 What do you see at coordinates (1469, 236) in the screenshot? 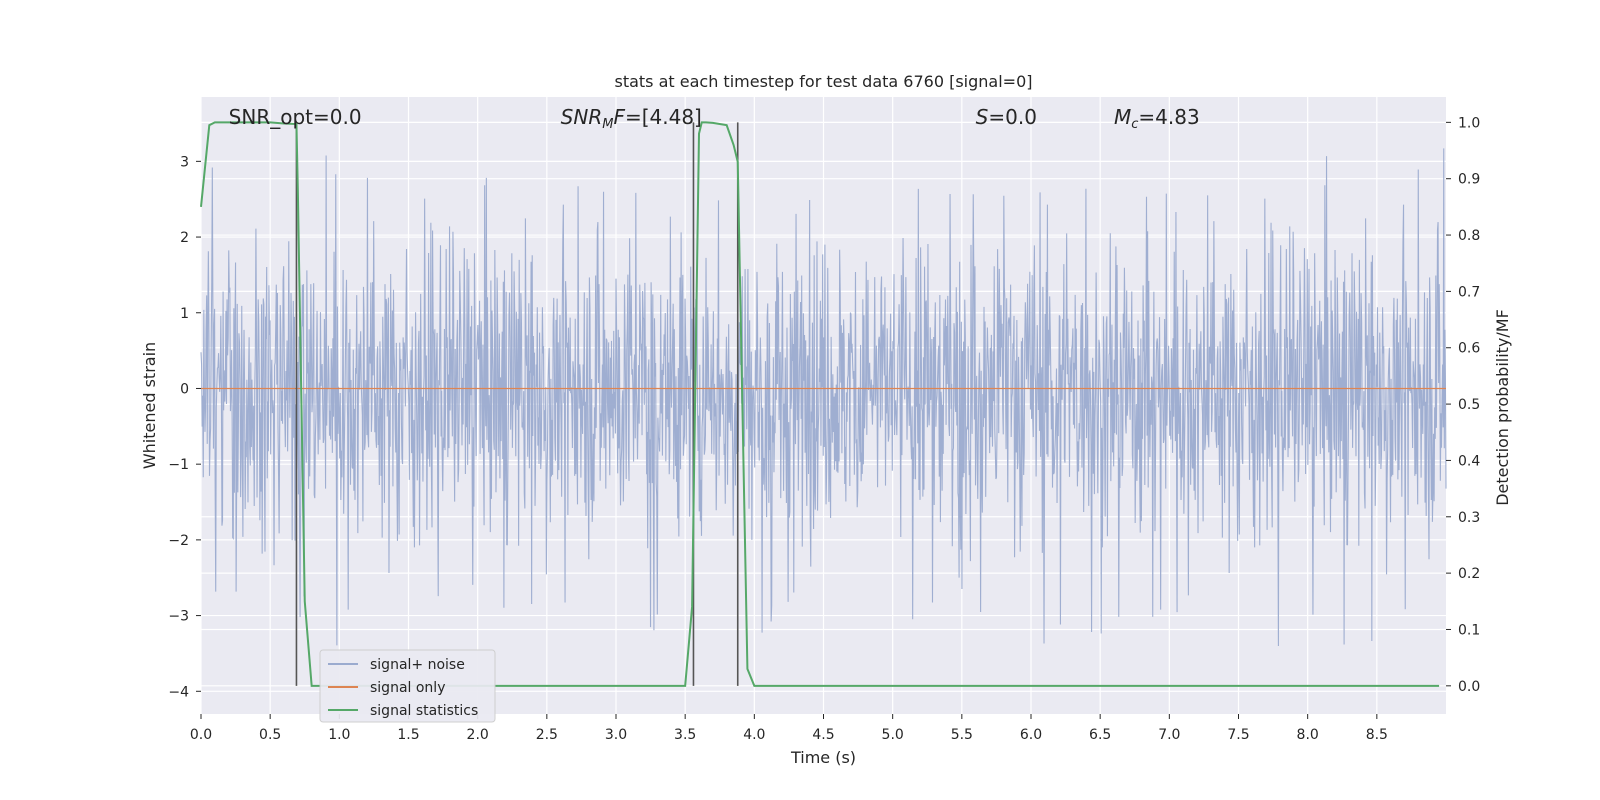
I see `y2-tick-label: 0.8` at bounding box center [1469, 236].